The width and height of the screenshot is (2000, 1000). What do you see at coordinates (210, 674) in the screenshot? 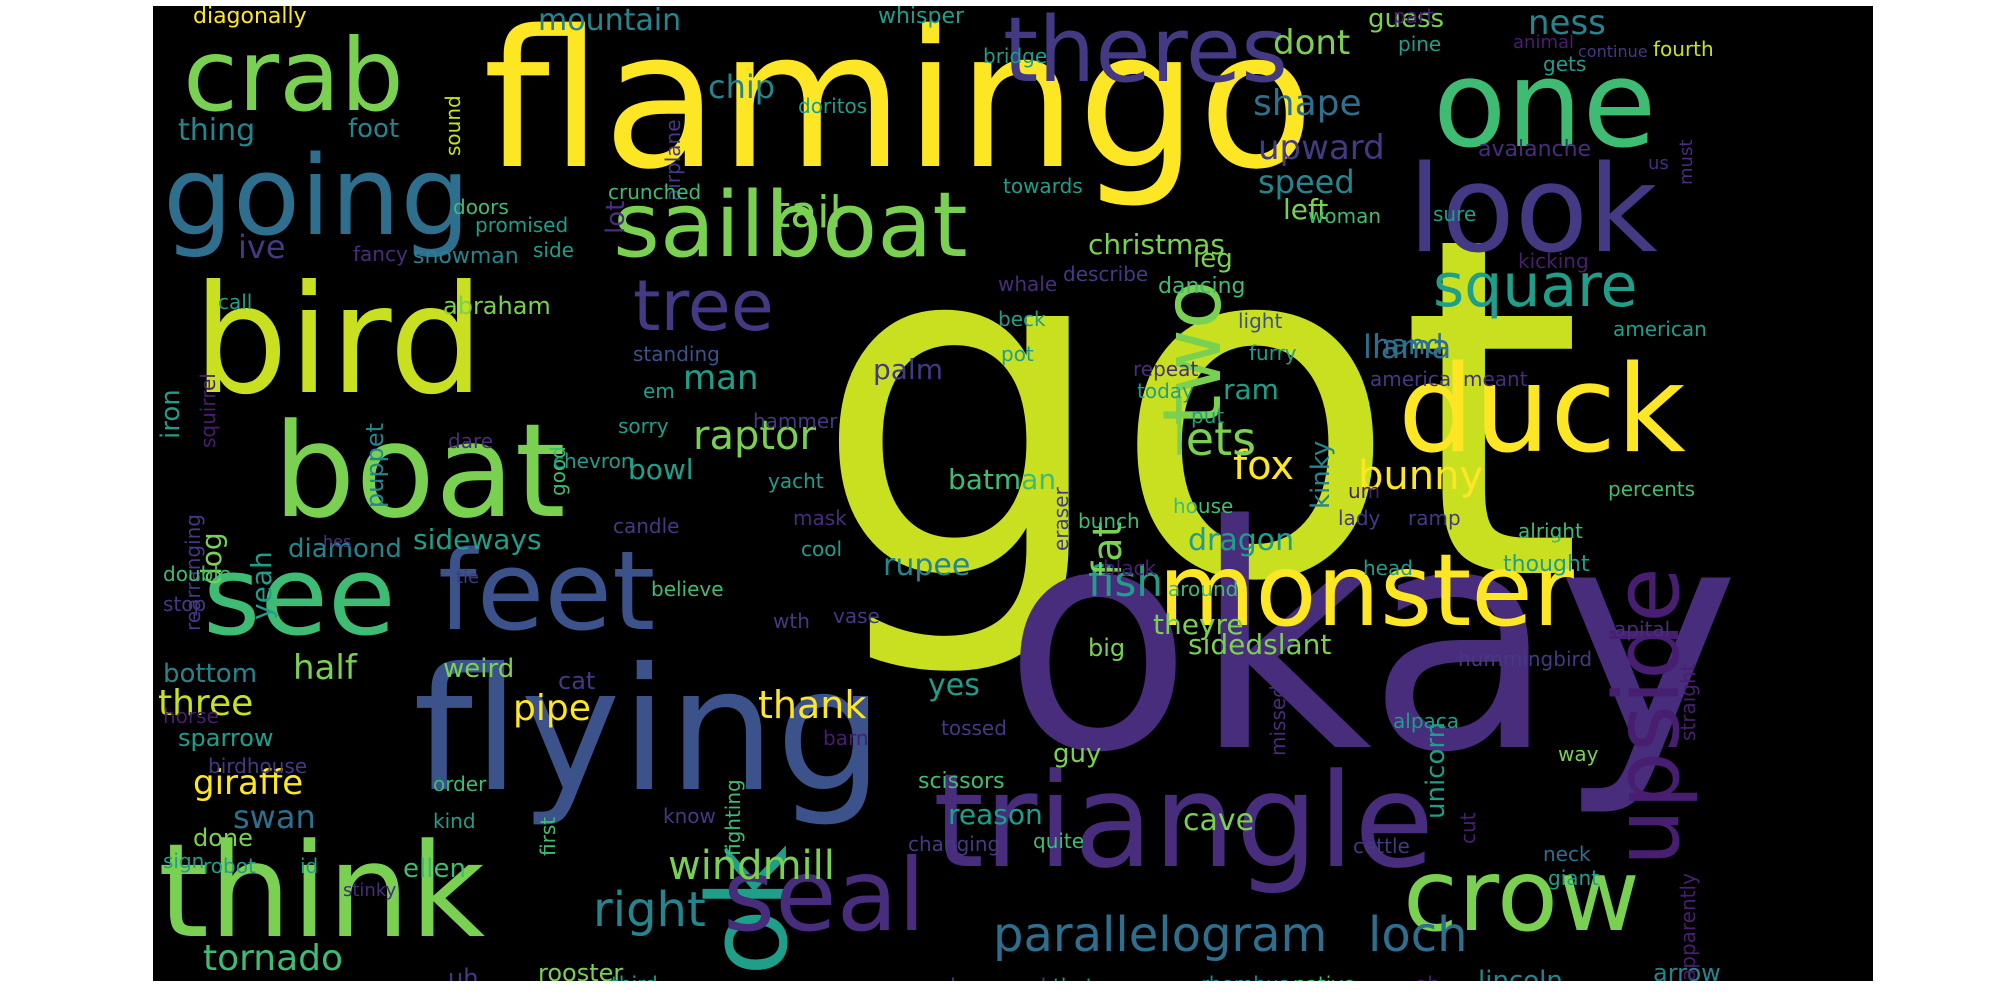
I see `word-bottom: bottom` at bounding box center [210, 674].